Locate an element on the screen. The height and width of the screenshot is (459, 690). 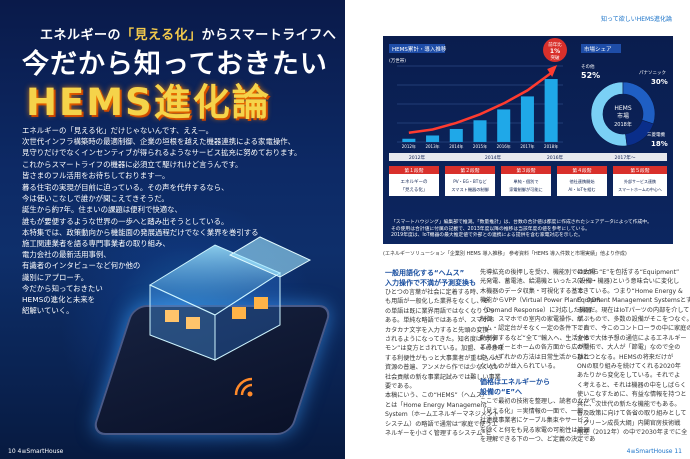
share-bottom-label: 三菱電機 is located at coordinates (656, 134).